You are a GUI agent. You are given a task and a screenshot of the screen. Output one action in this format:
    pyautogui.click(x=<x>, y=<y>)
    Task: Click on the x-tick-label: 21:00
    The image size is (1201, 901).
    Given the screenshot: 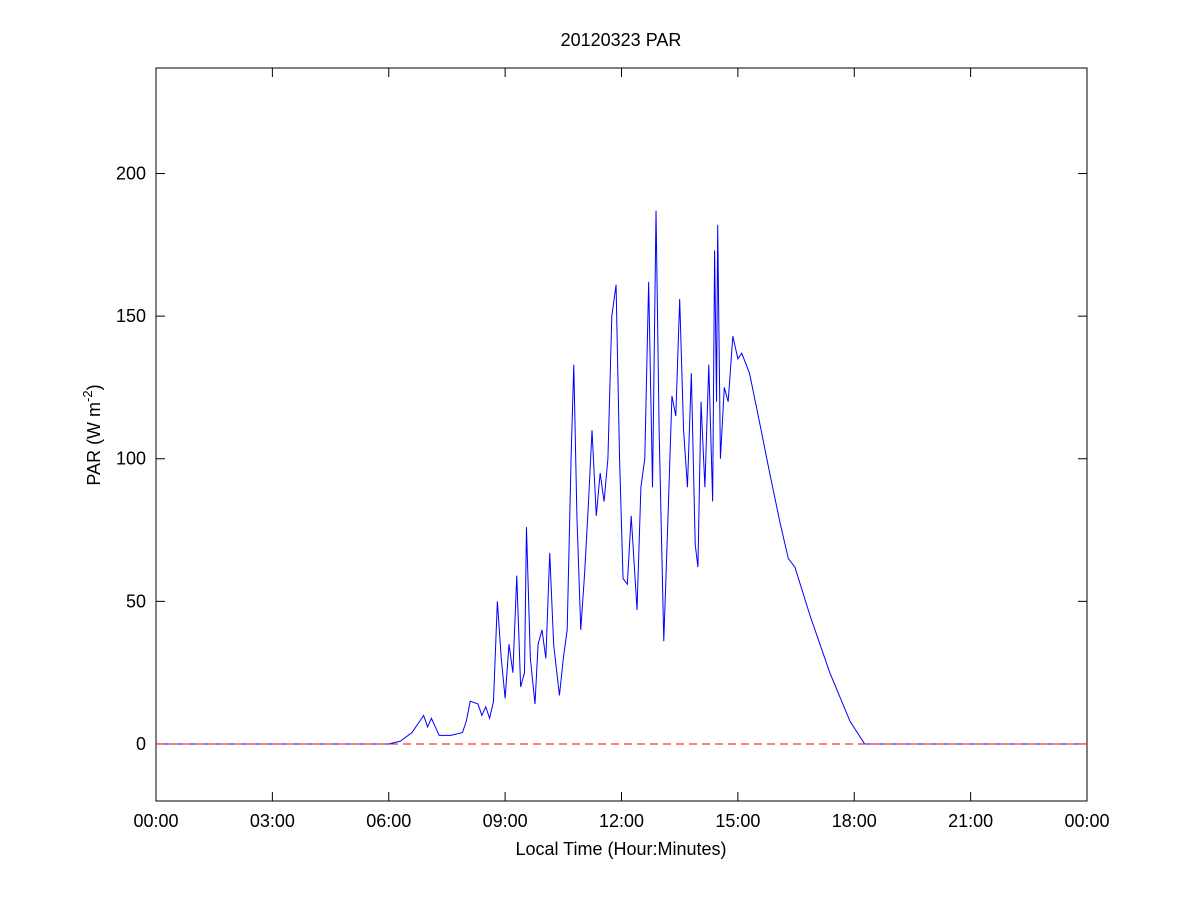 What is the action you would take?
    pyautogui.click(x=970, y=821)
    